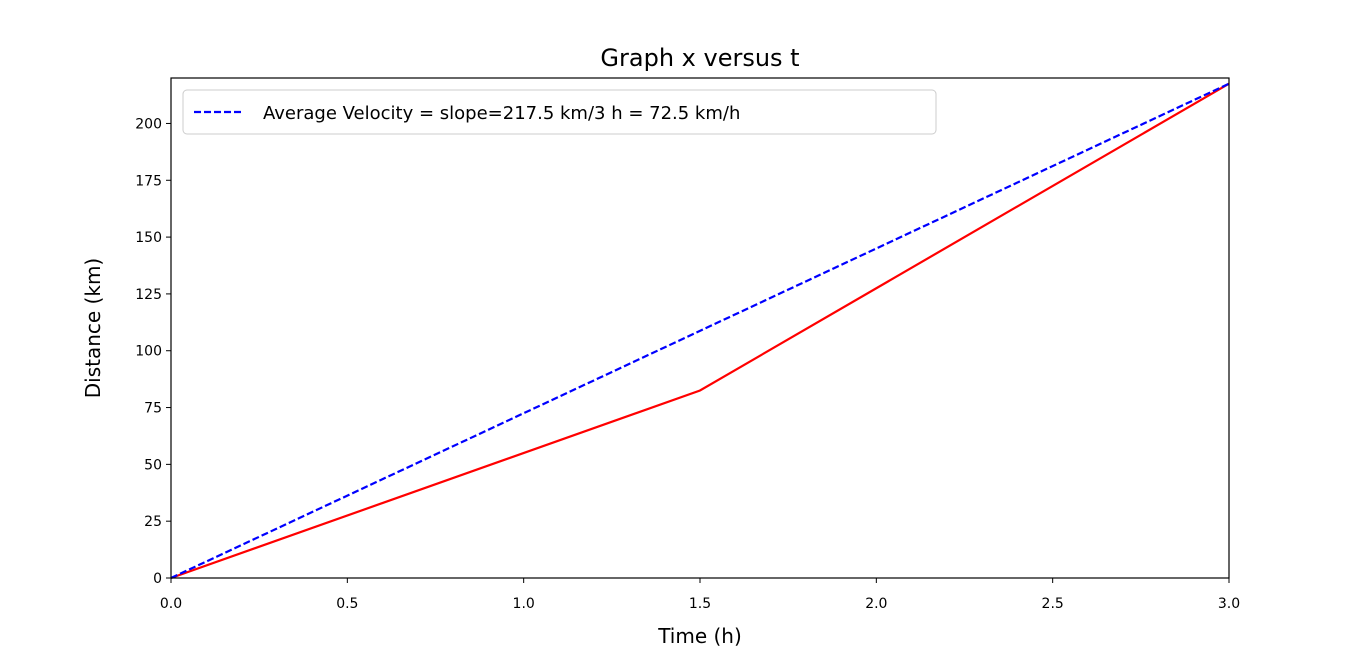 This screenshot has height=651, width=1366. What do you see at coordinates (148, 181) in the screenshot?
I see `y-tick-label: 175` at bounding box center [148, 181].